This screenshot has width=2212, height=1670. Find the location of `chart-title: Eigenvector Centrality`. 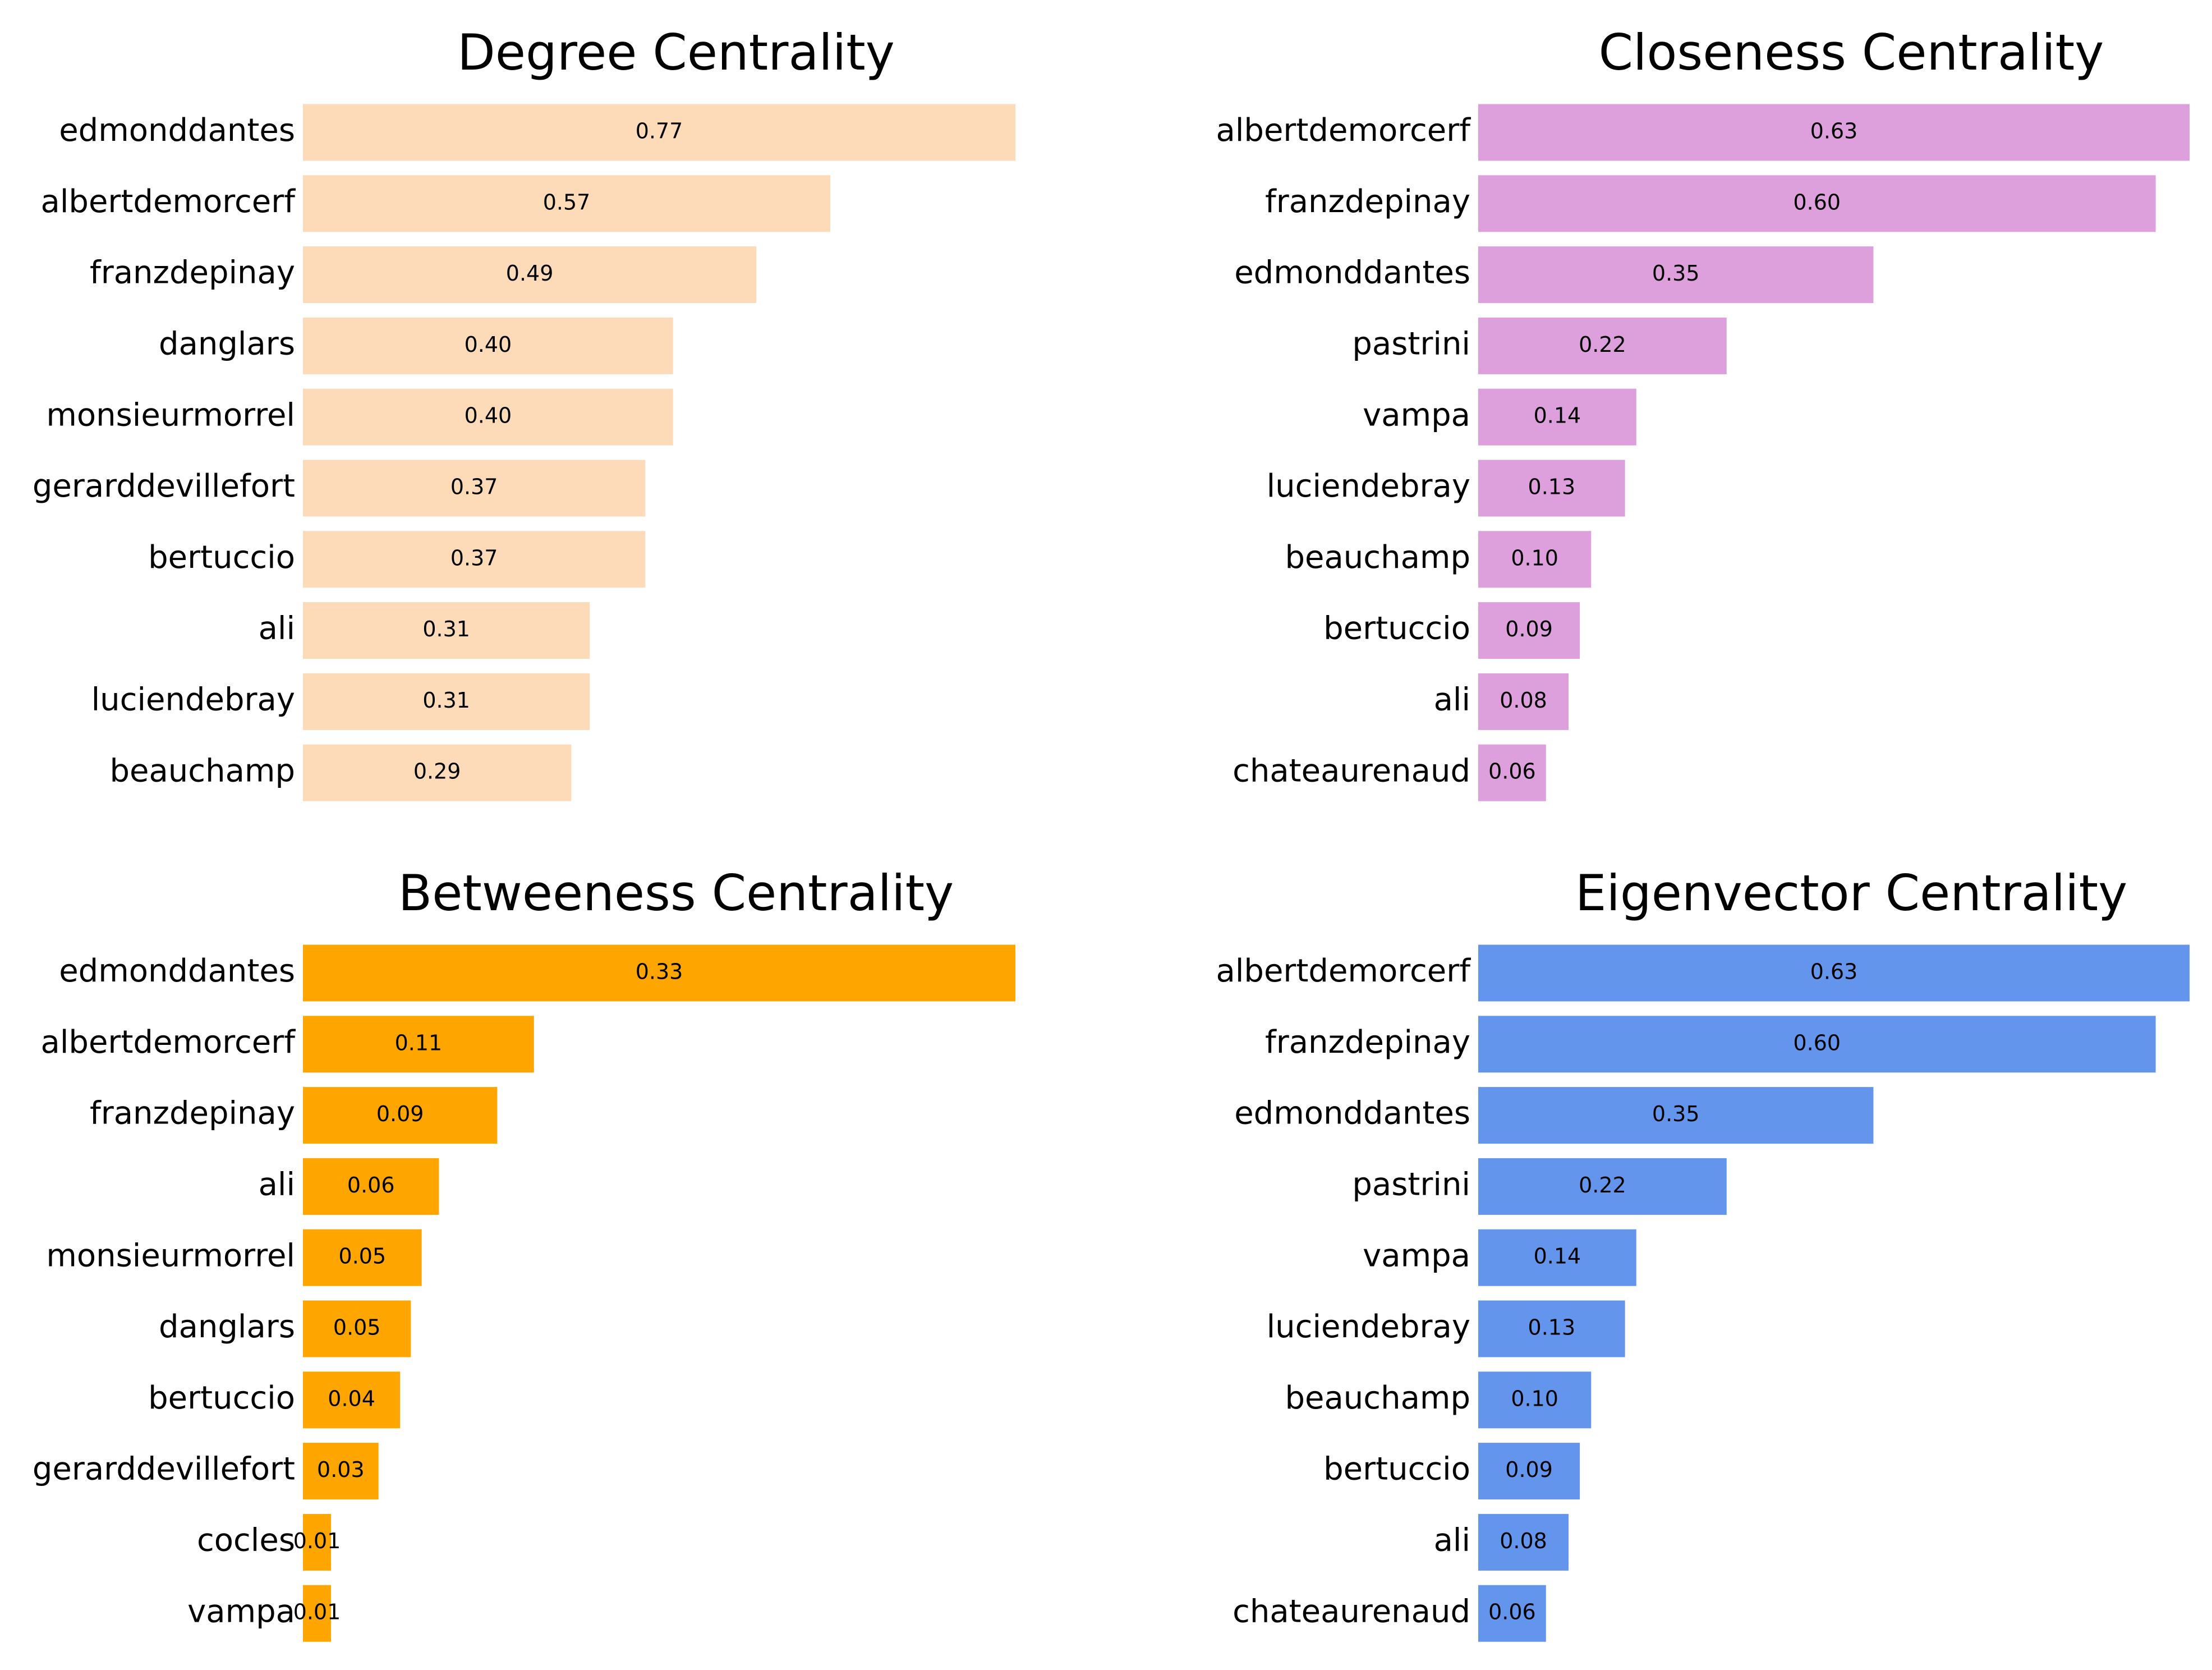

chart-title: Eigenvector Centrality is located at coordinates (1851, 893).